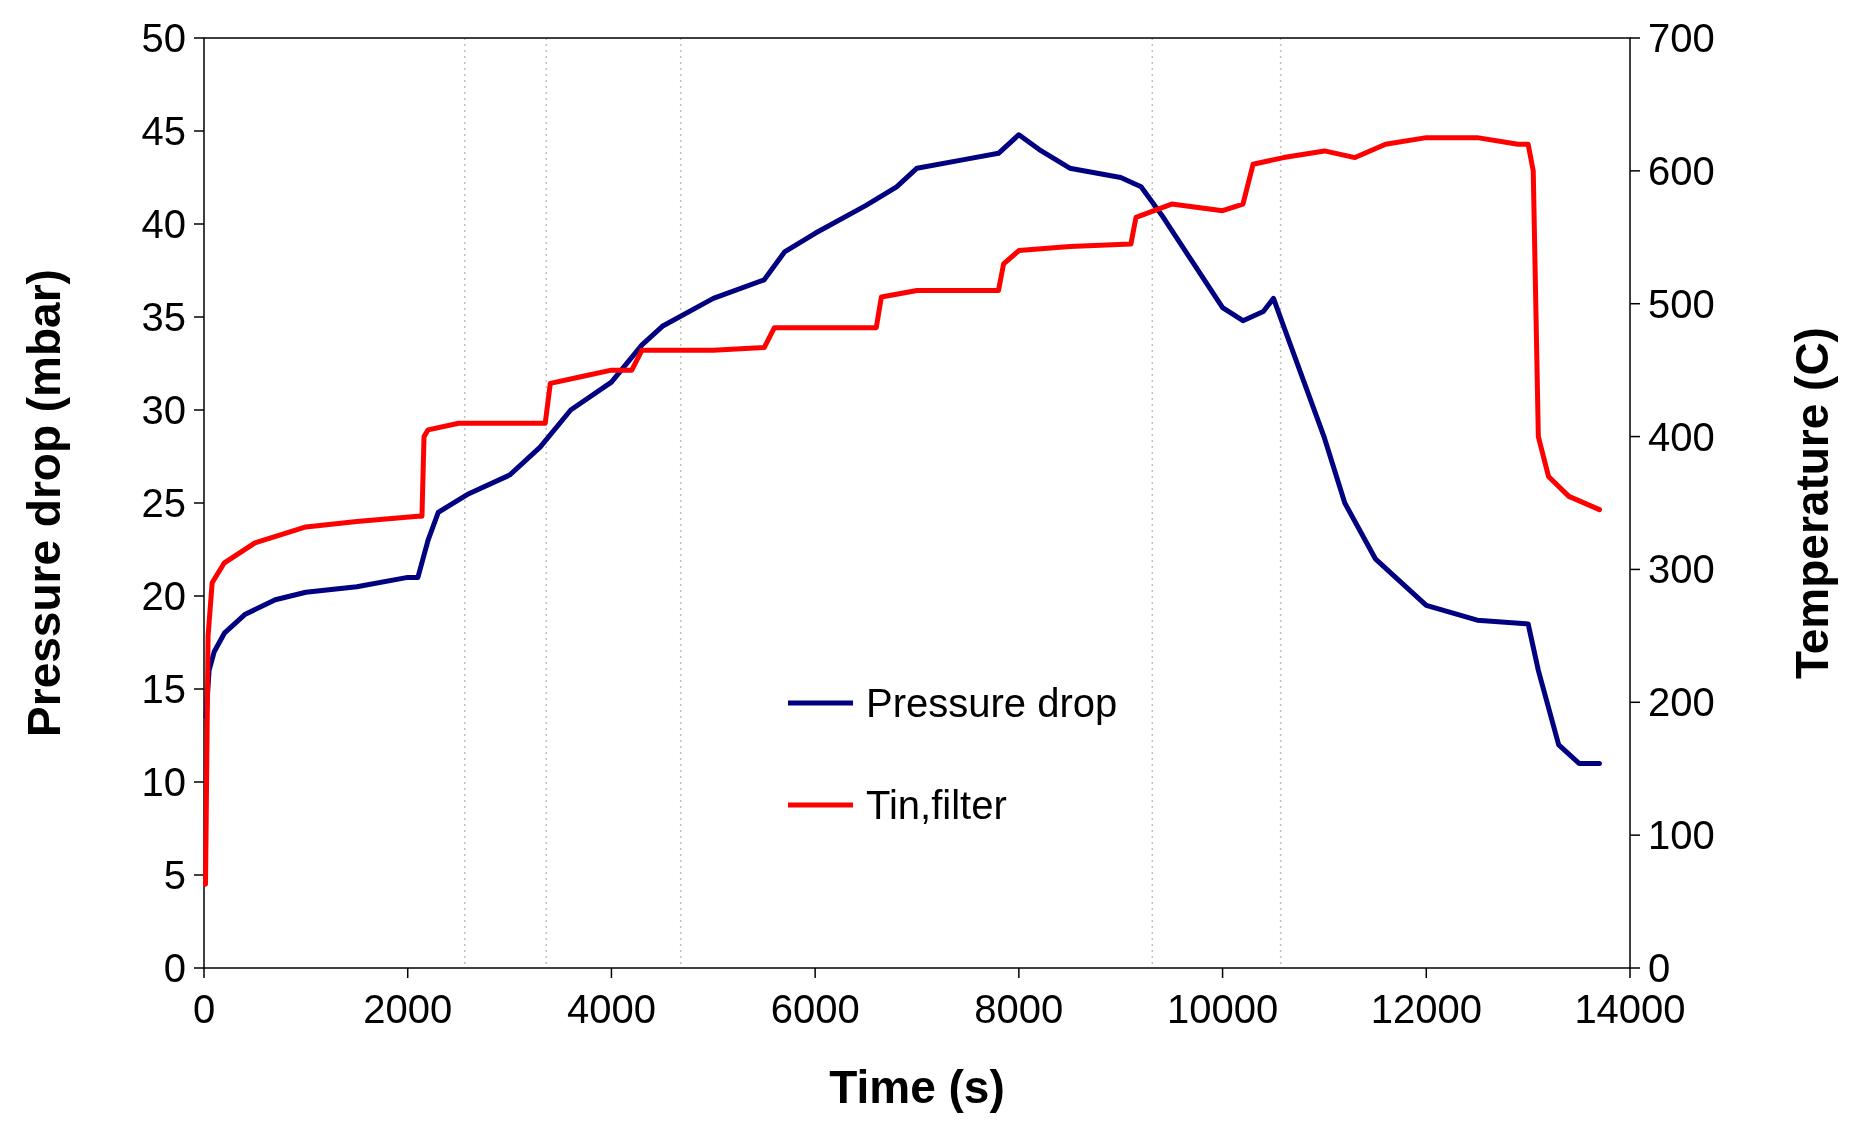  I want to click on y-tick-label: 15, so click(163, 689).